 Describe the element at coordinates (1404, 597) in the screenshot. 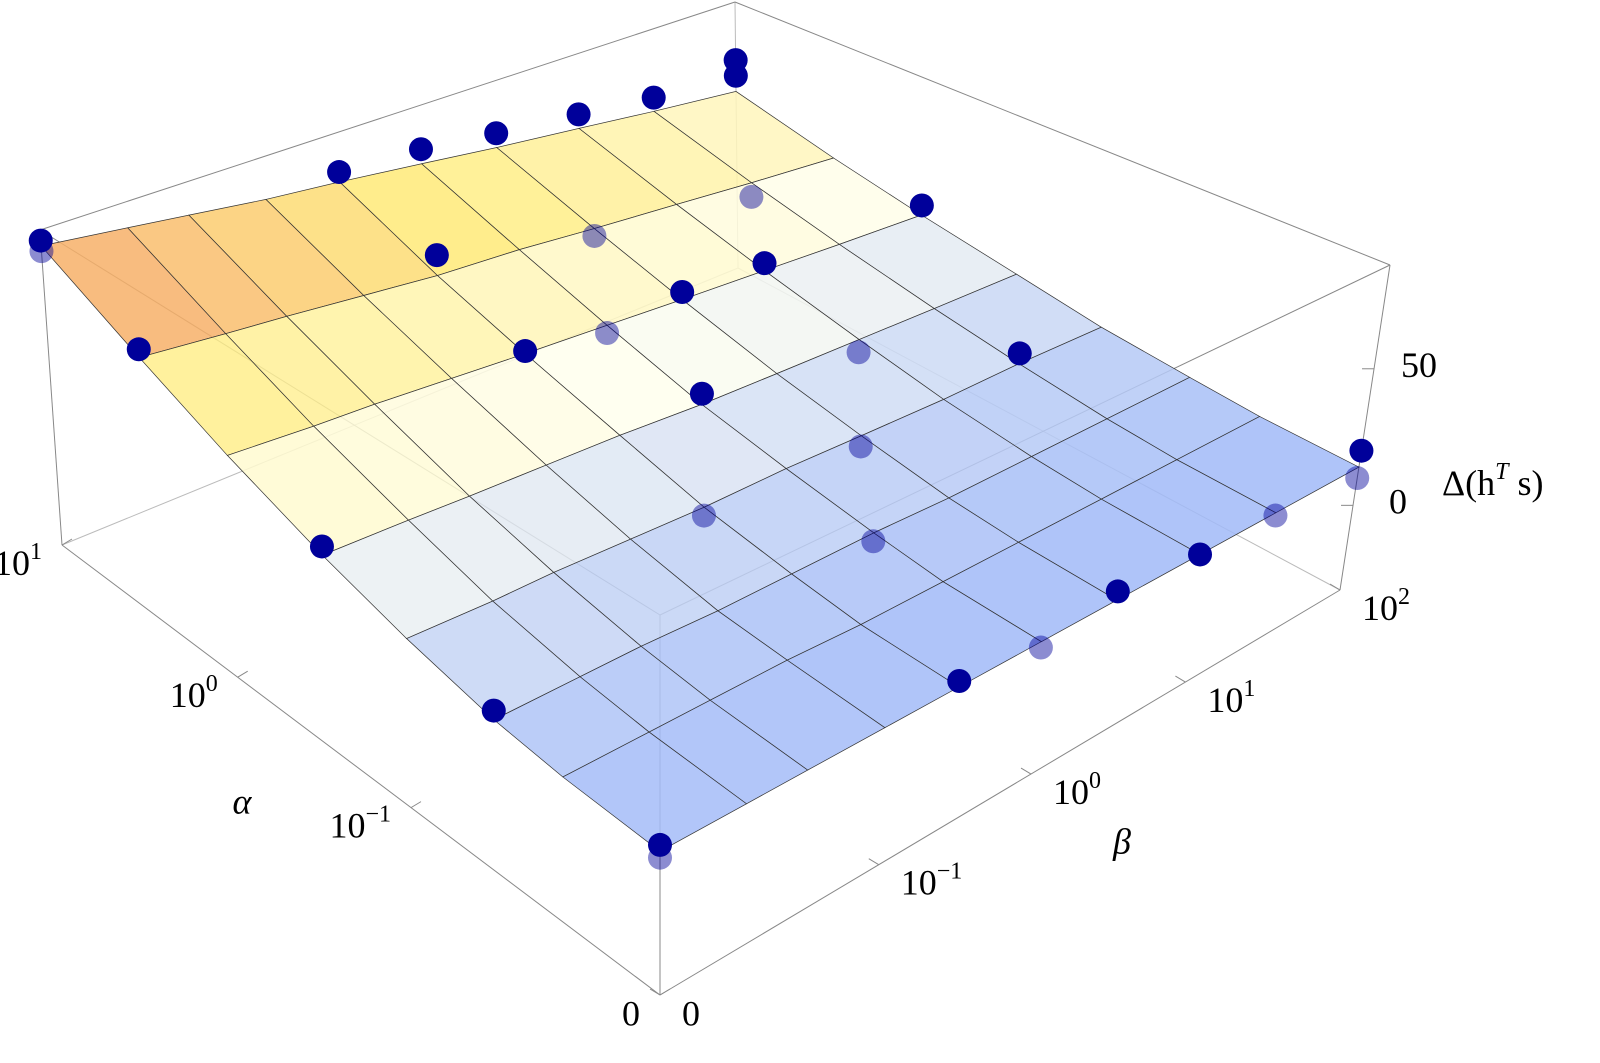

I see `tick-exponent: 2` at that location.